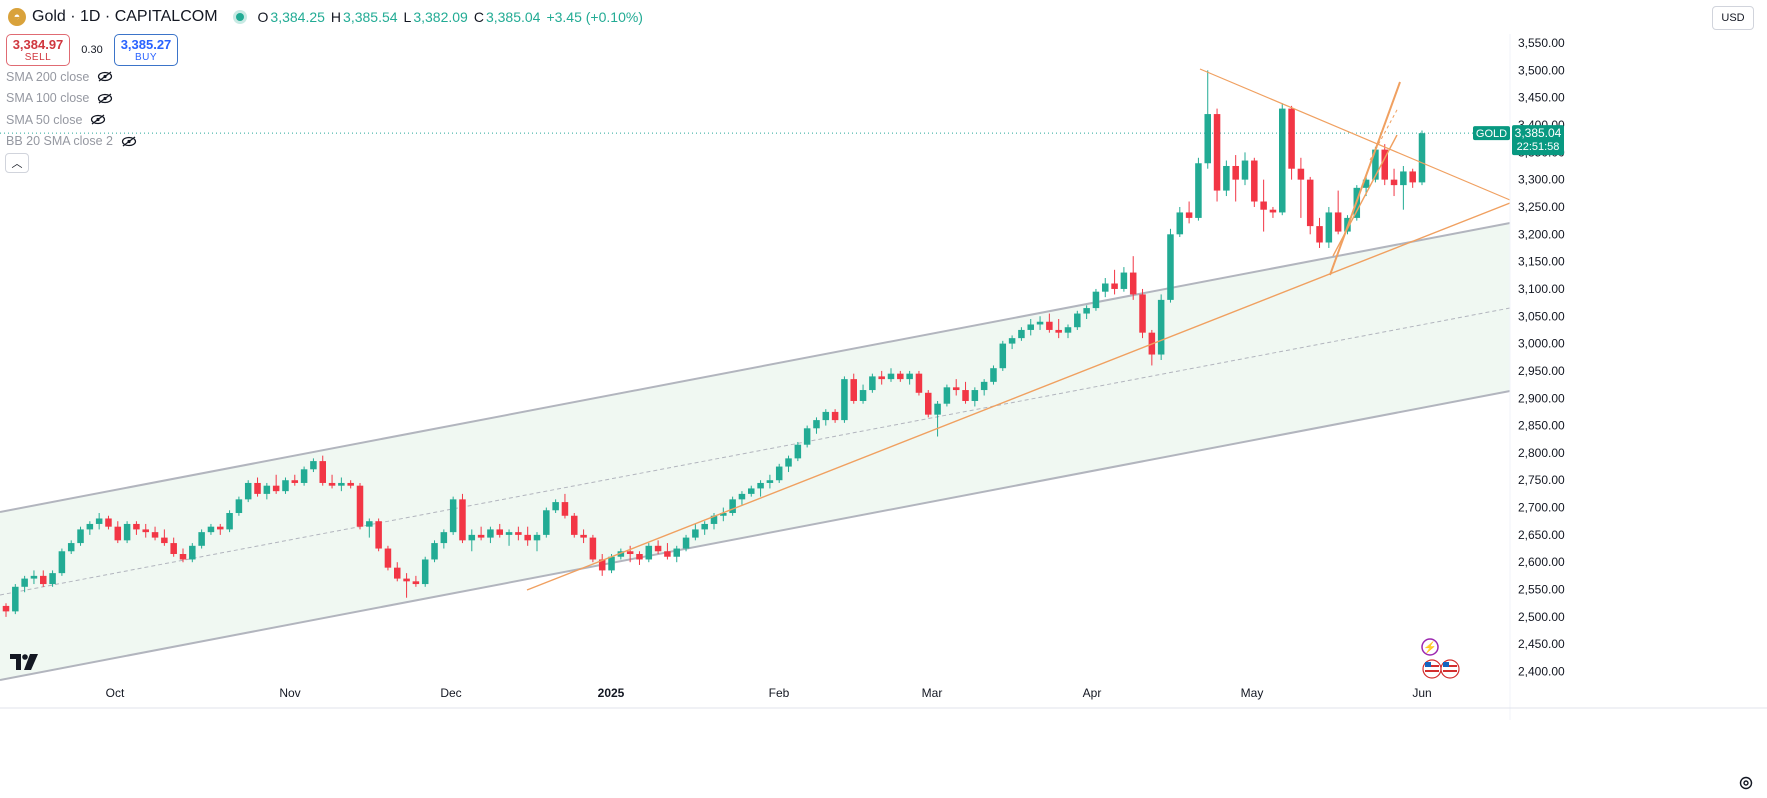 Image resolution: width=1767 pixels, height=798 pixels. What do you see at coordinates (1541, 207) in the screenshot?
I see `y-tick-label: 3,250.00` at bounding box center [1541, 207].